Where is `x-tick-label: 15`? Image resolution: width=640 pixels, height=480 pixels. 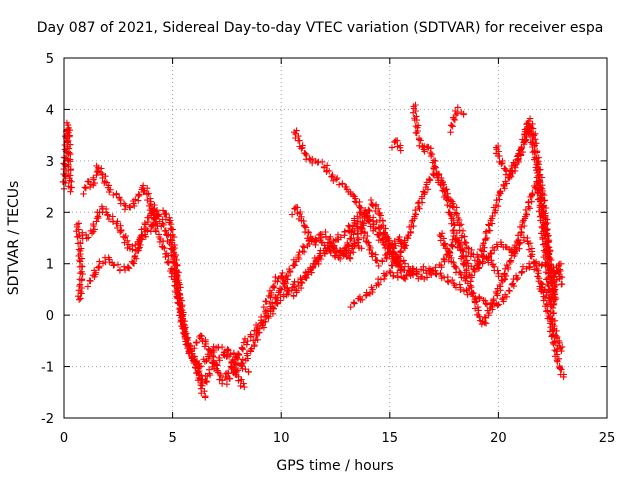 x-tick-label: 15 is located at coordinates (390, 438).